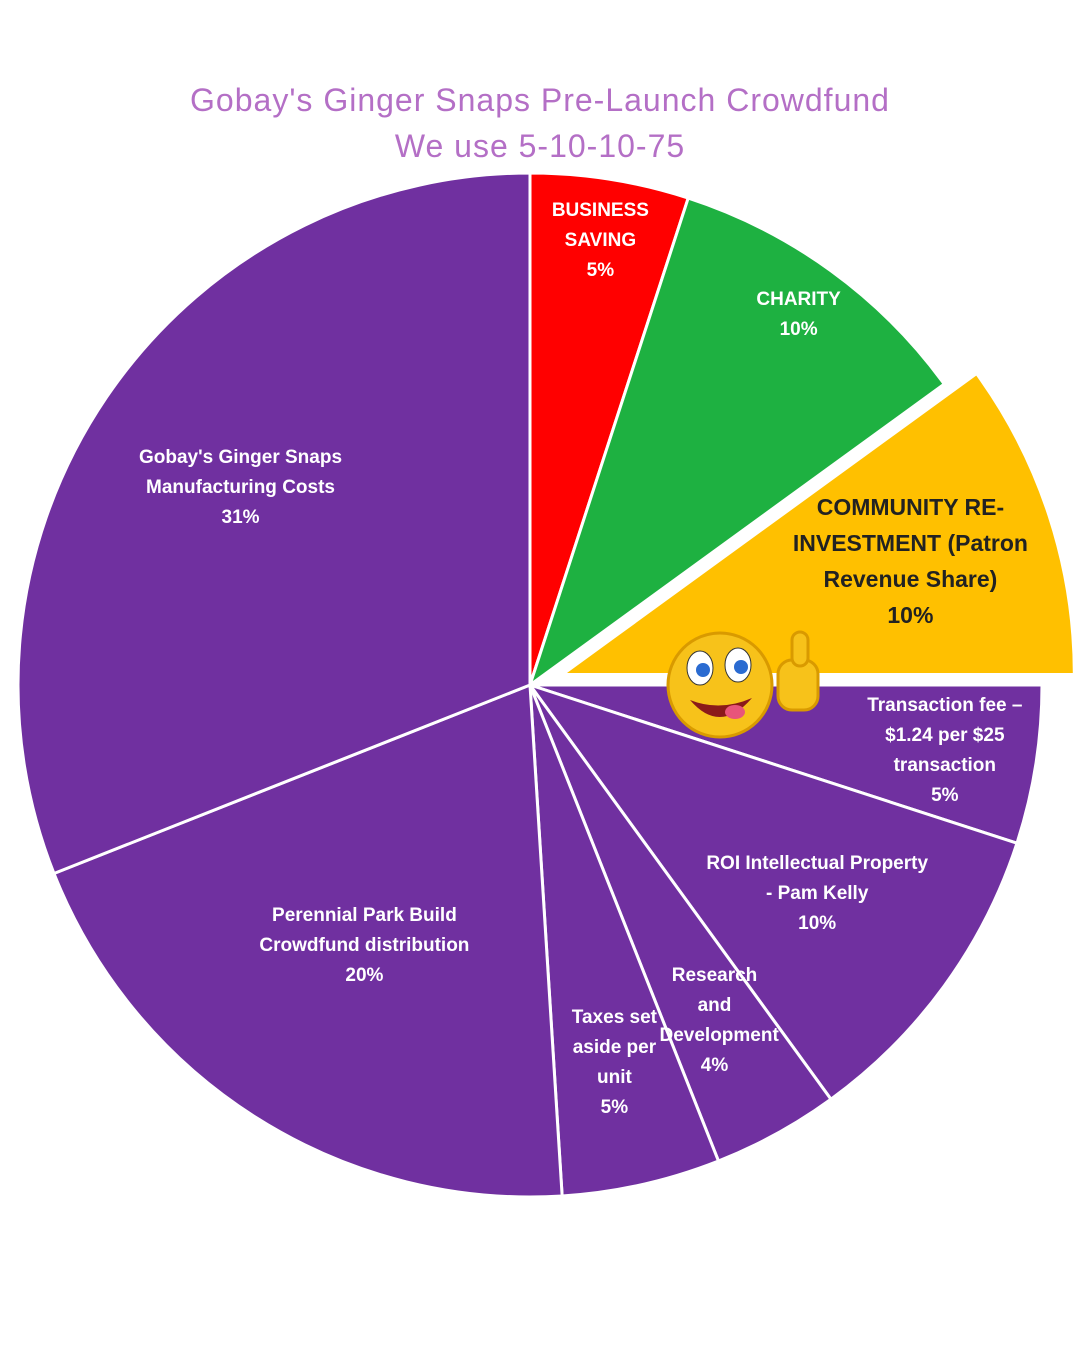  I want to click on slice-label: BUSINESS SAVING 5%, so click(600, 241).